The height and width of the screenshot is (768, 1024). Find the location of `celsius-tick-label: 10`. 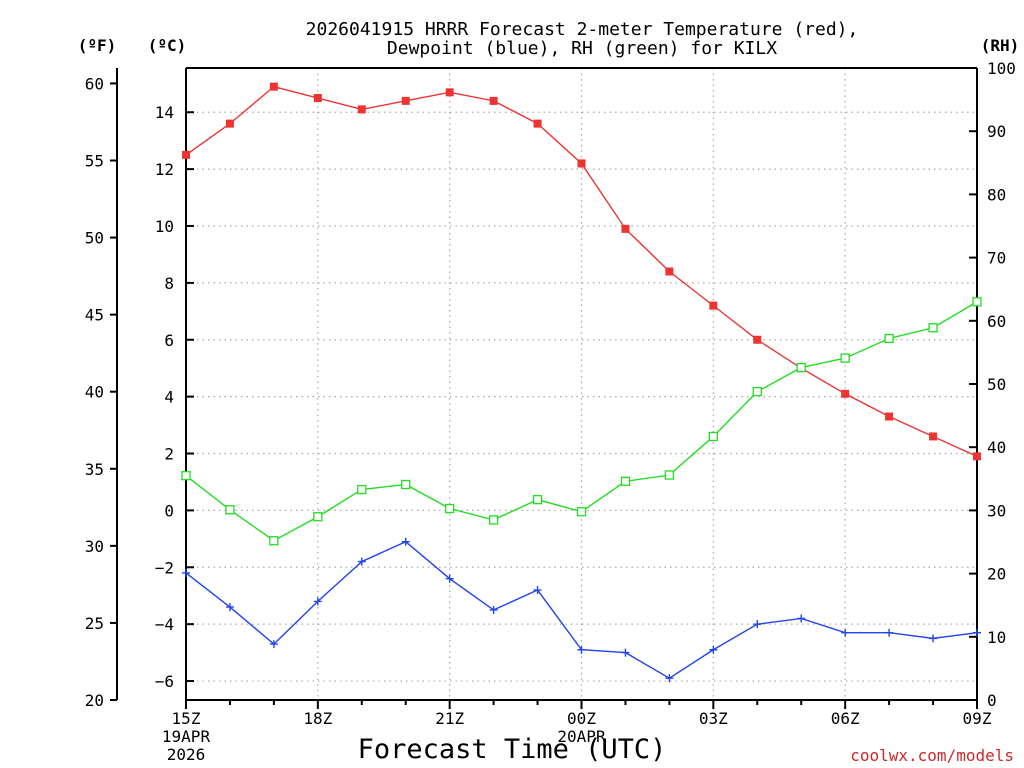

celsius-tick-label: 10 is located at coordinates (164, 226).